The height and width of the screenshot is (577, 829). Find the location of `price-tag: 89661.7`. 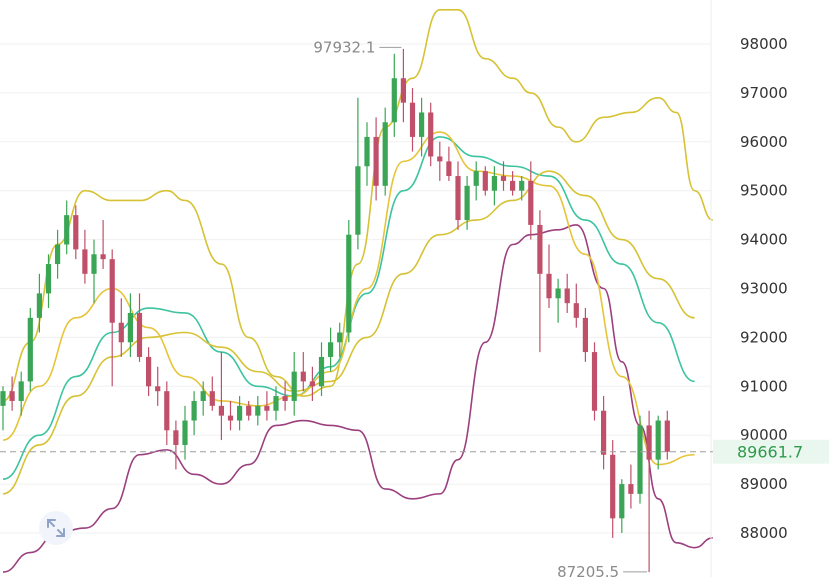

price-tag: 89661.7 is located at coordinates (771, 451).